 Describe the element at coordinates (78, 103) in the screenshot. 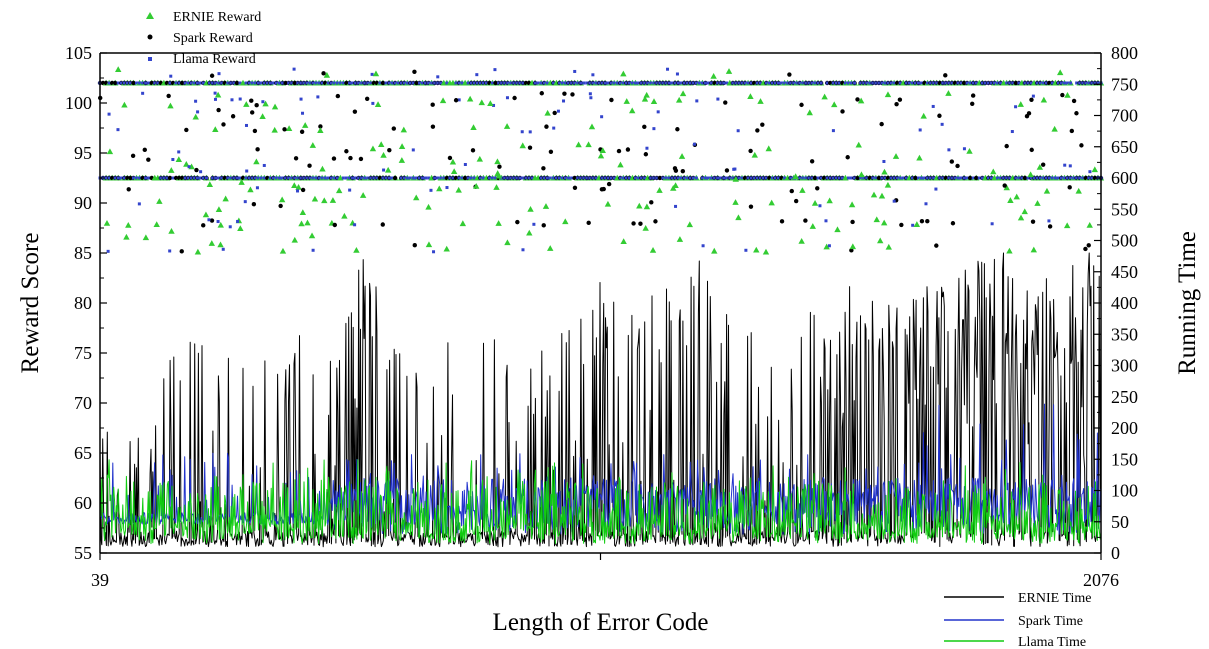

I see `left-y-tick-label: 100` at that location.